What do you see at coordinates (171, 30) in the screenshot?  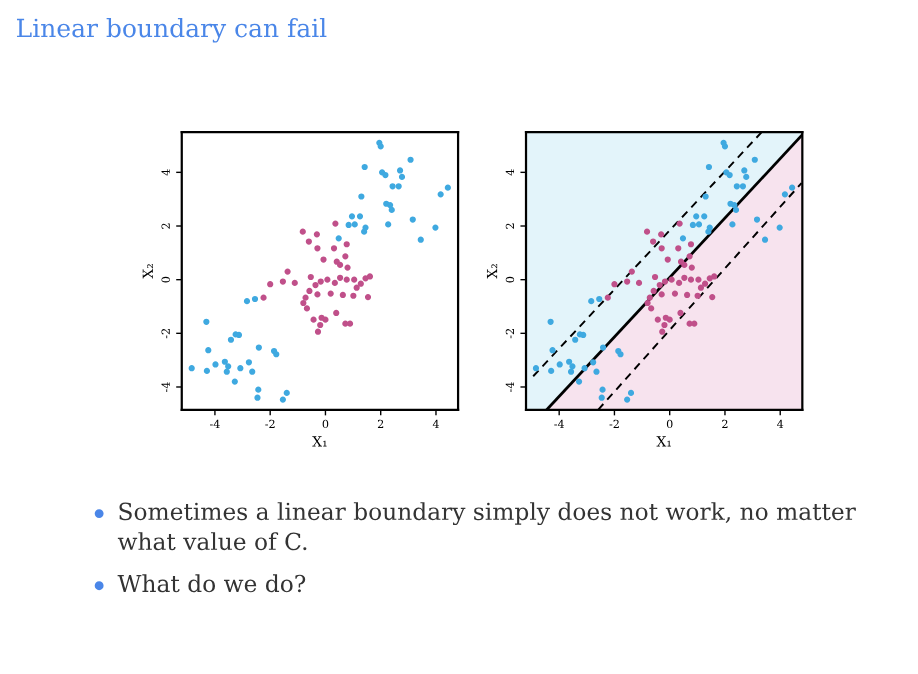 I see `chart-title: Linear boundary can fail` at bounding box center [171, 30].